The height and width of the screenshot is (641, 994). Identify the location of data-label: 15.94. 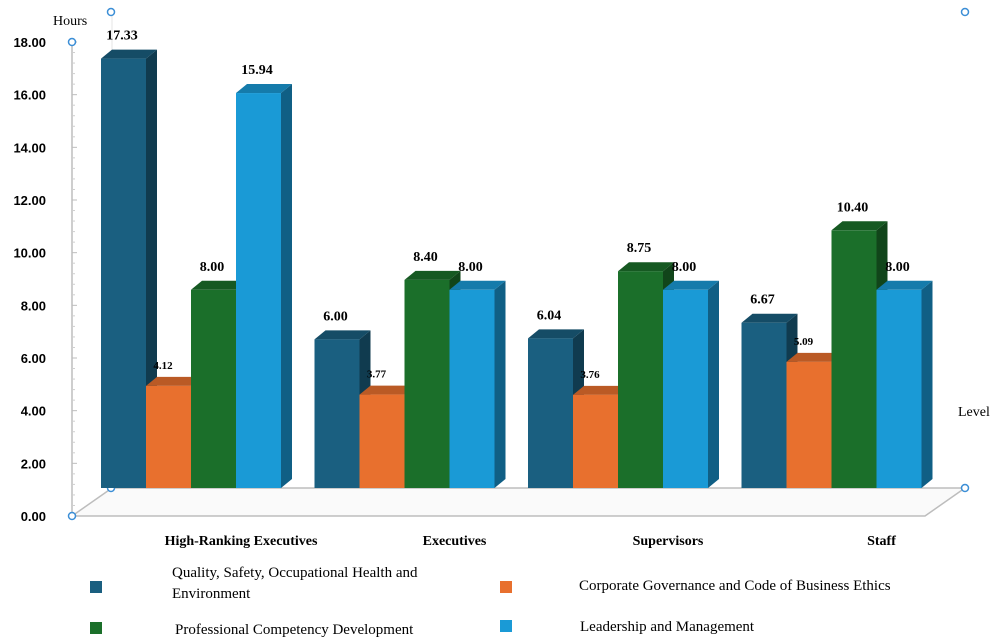
(257, 70).